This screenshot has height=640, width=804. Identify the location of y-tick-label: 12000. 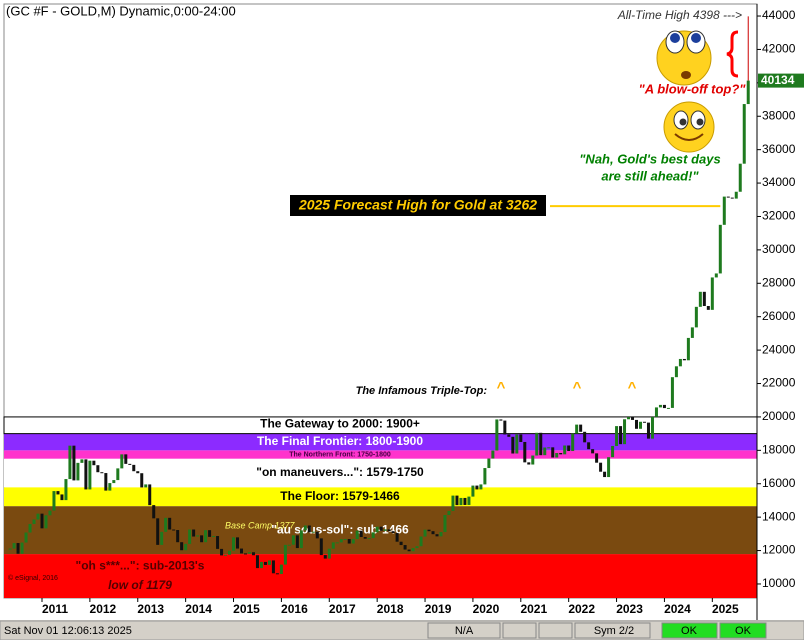
(779, 550).